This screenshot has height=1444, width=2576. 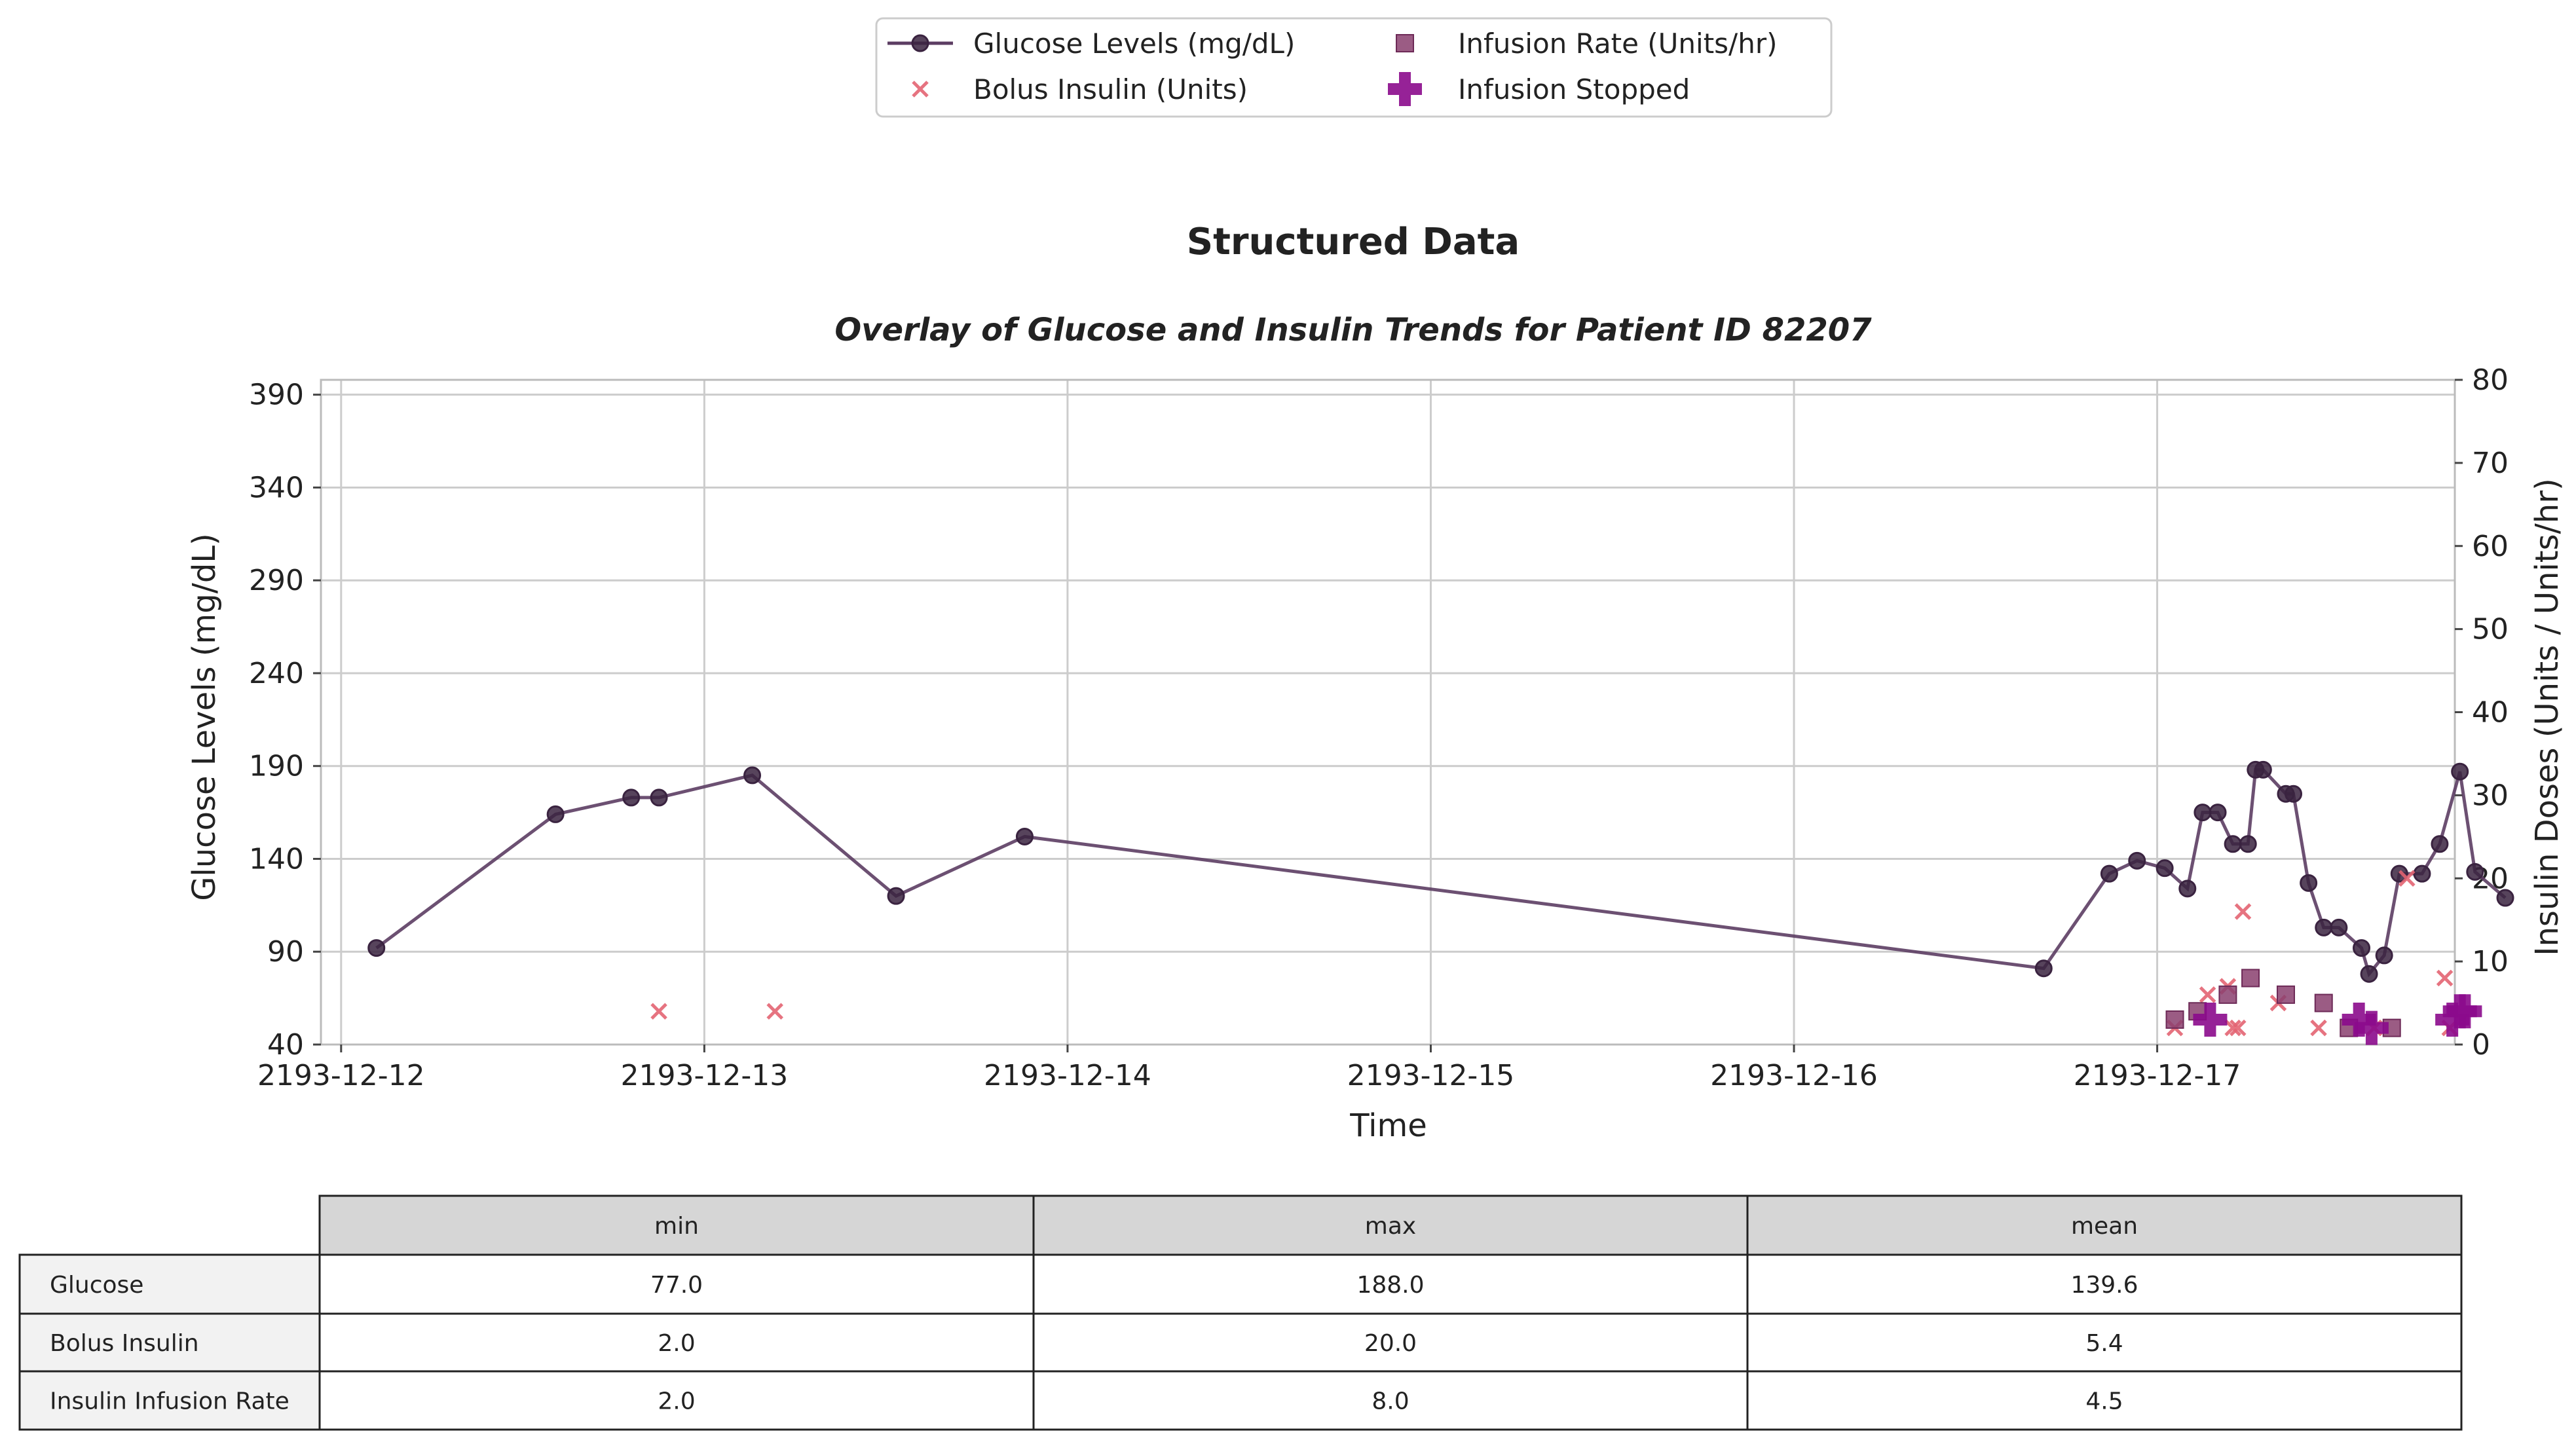 What do you see at coordinates (2490, 380) in the screenshot?
I see `y2-tick-label: 80` at bounding box center [2490, 380].